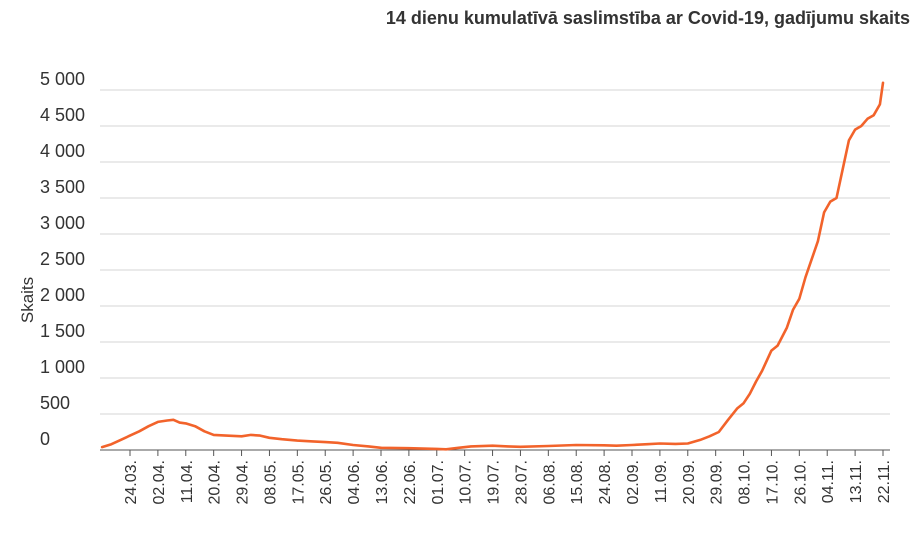 The height and width of the screenshot is (535, 918). What do you see at coordinates (62, 331) in the screenshot?
I see `y-tick-label: 1 500` at bounding box center [62, 331].